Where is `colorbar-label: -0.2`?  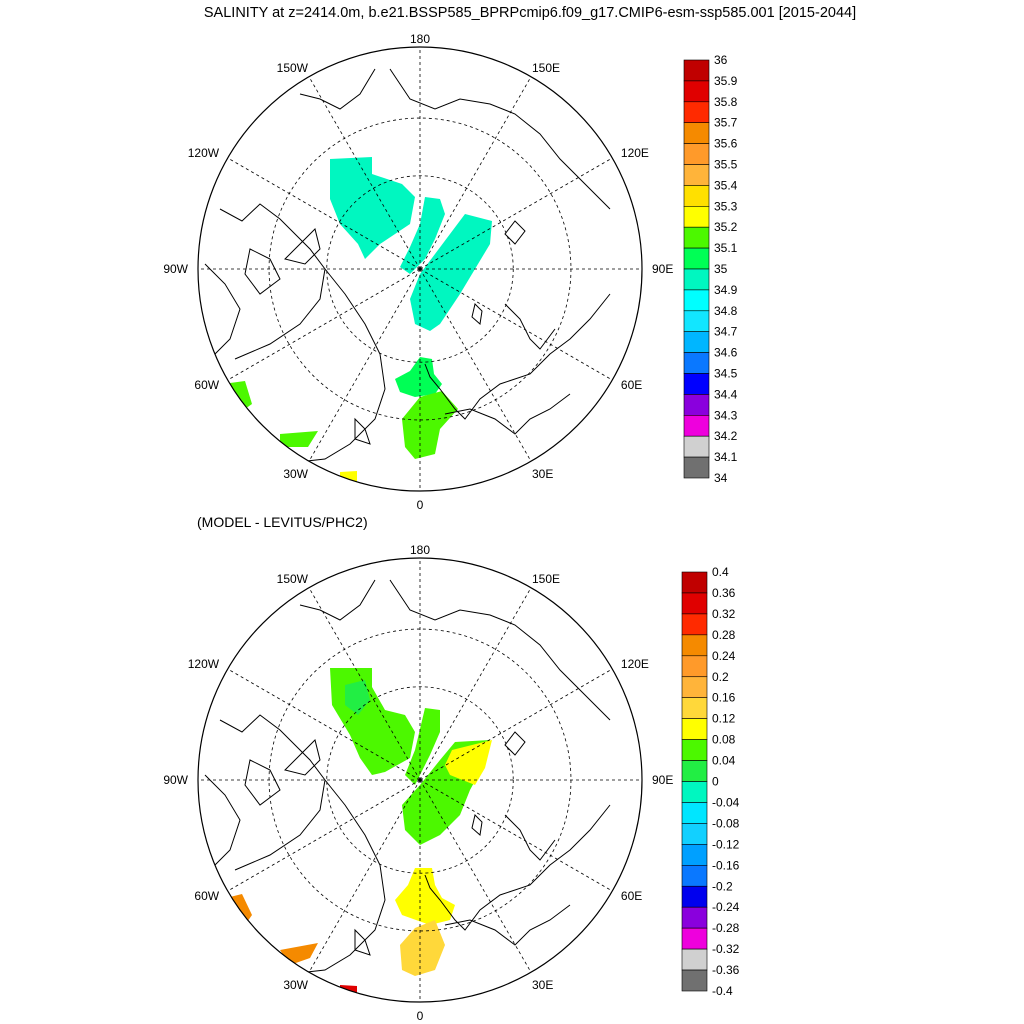
colorbar-label: -0.2 is located at coordinates (722, 886).